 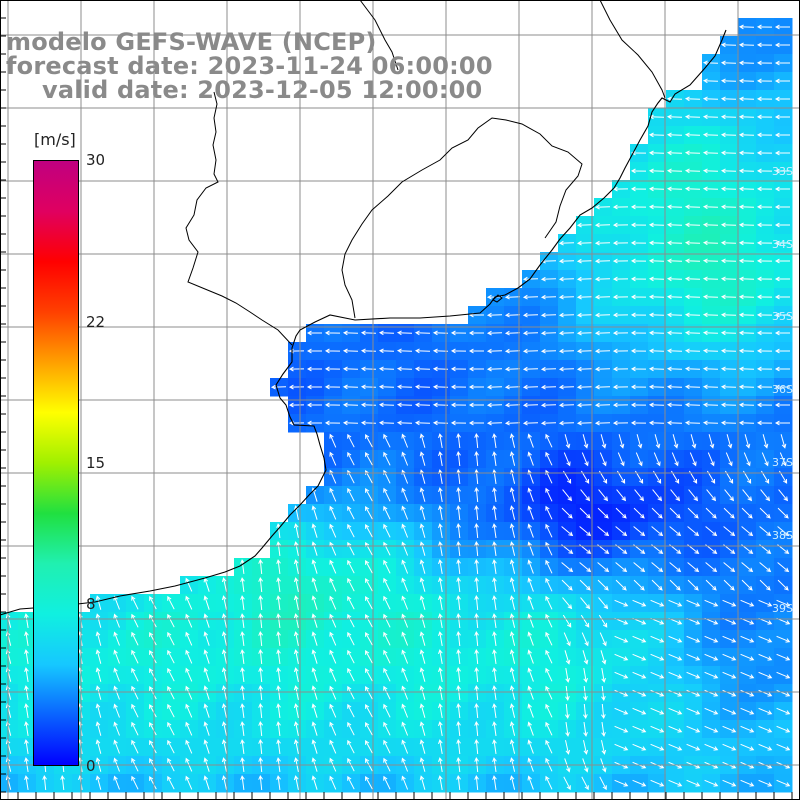 What do you see at coordinates (56, 463) in the screenshot?
I see `colorbar` at bounding box center [56, 463].